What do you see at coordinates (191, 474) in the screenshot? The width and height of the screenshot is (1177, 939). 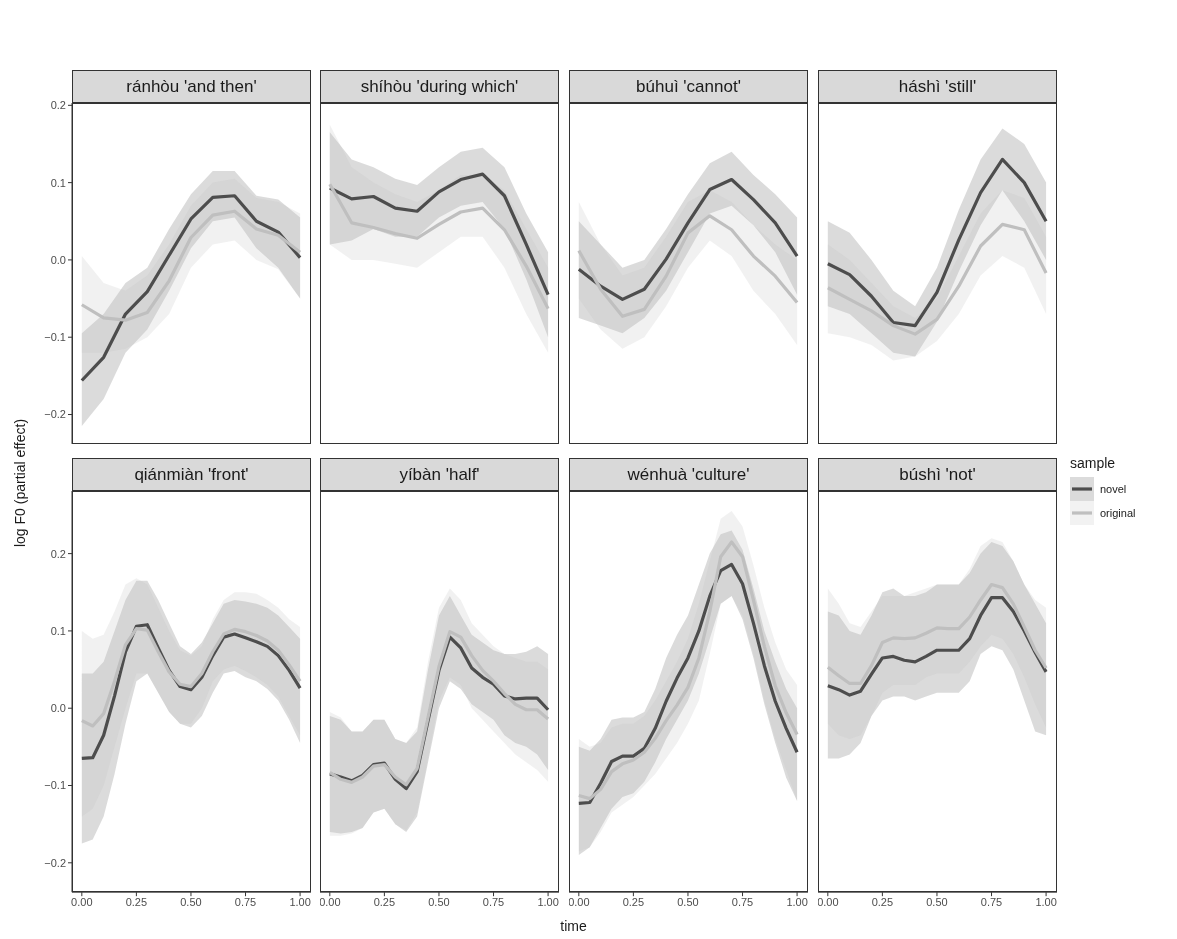 I see `chart-title: qiánmiàn 'front'` at bounding box center [191, 474].